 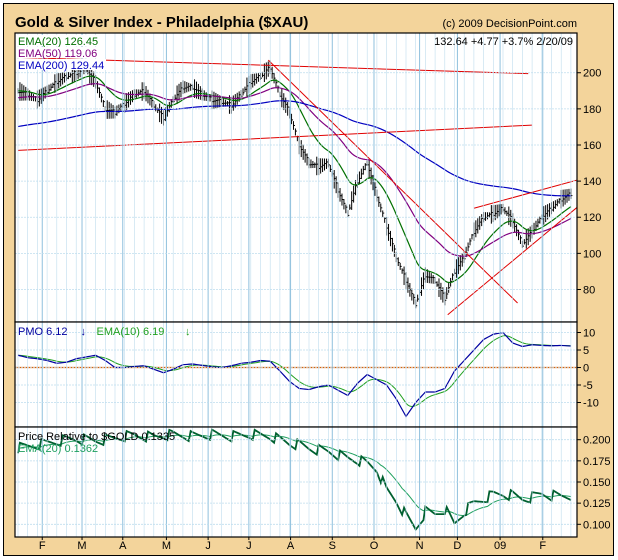 What do you see at coordinates (589, 334) in the screenshot?
I see `y-tick-label-pmo: 10` at bounding box center [589, 334].